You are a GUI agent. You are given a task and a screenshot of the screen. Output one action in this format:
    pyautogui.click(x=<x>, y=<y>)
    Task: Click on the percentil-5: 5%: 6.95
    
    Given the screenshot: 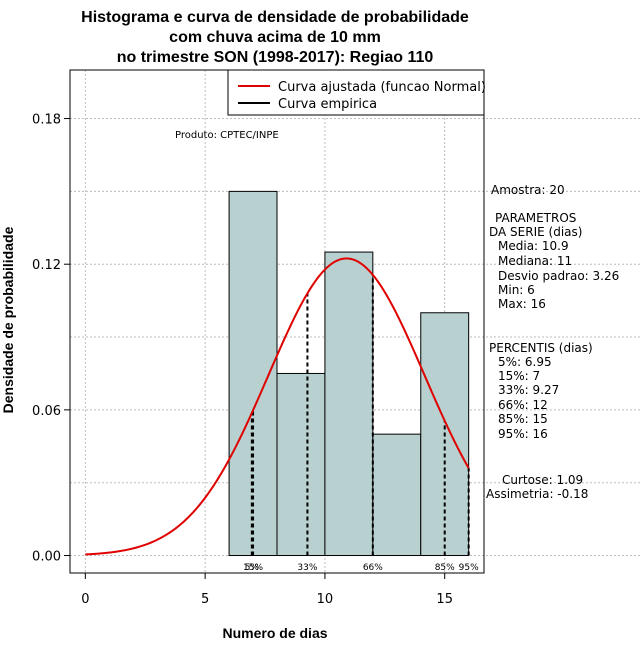 What is the action you would take?
    pyautogui.click(x=525, y=362)
    